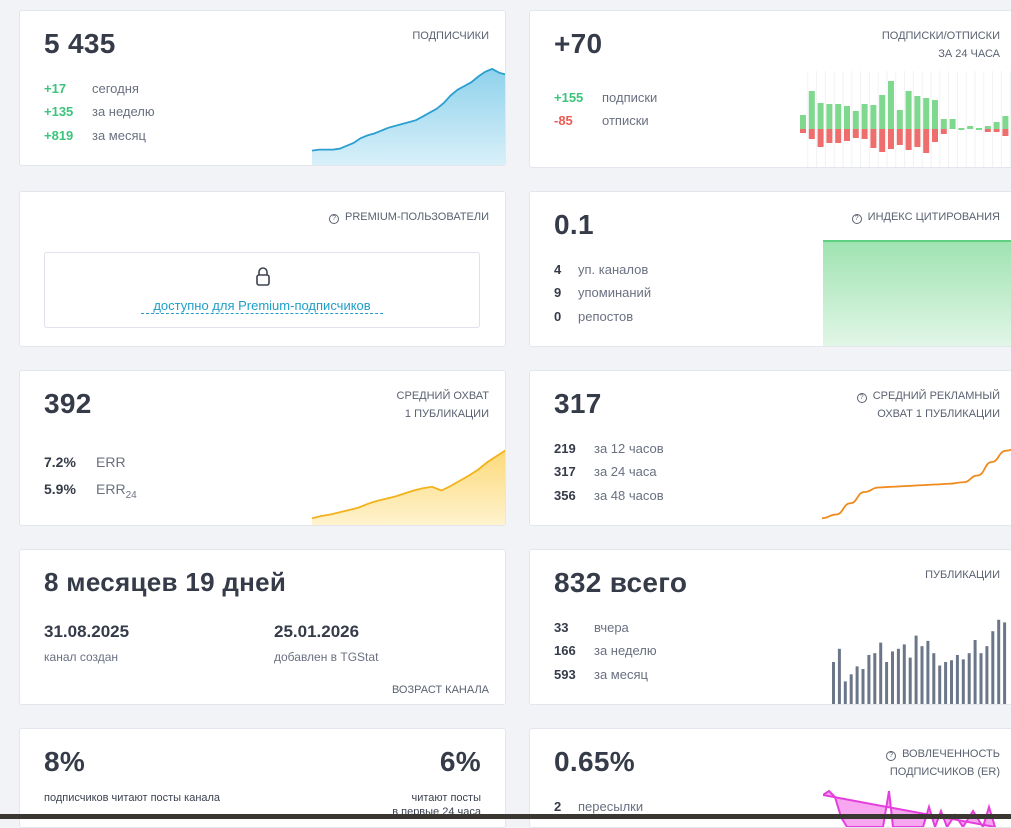 This screenshot has height=828, width=1011. Describe the element at coordinates (450, 36) in the screenshot. I see `subscribers-label: подписчики` at that location.